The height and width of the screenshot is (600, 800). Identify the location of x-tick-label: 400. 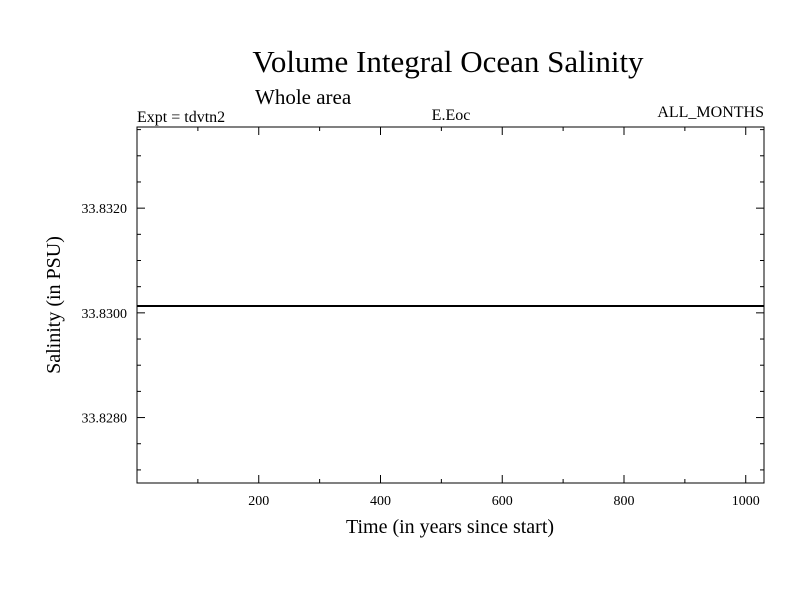
(380, 501).